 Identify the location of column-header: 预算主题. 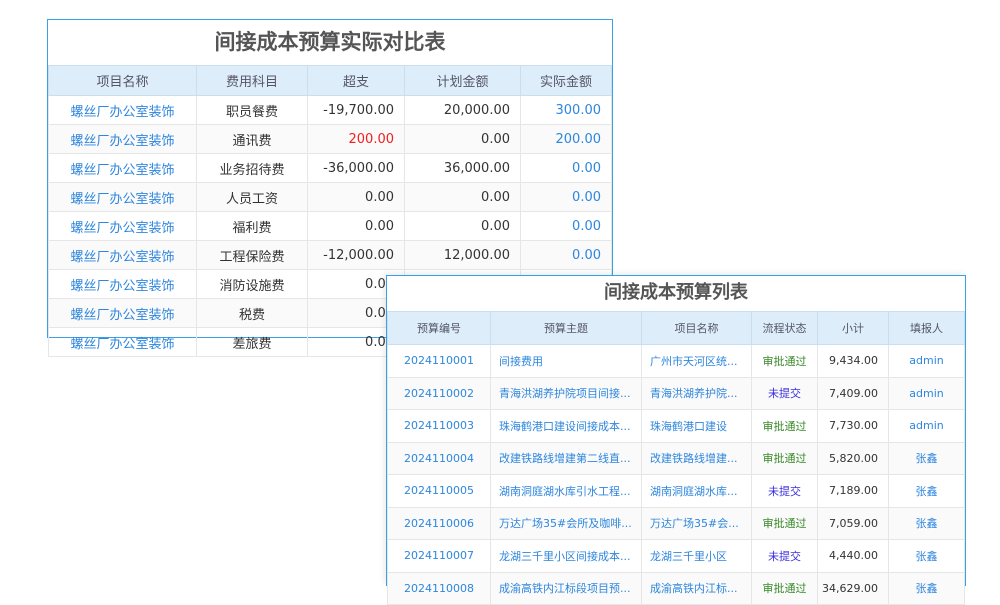
(566, 328).